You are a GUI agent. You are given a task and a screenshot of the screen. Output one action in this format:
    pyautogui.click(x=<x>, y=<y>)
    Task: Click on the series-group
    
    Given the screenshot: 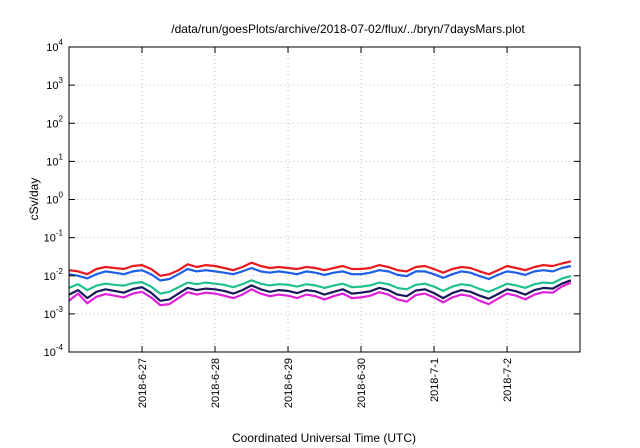 What is the action you would take?
    pyautogui.click(x=320, y=283)
    